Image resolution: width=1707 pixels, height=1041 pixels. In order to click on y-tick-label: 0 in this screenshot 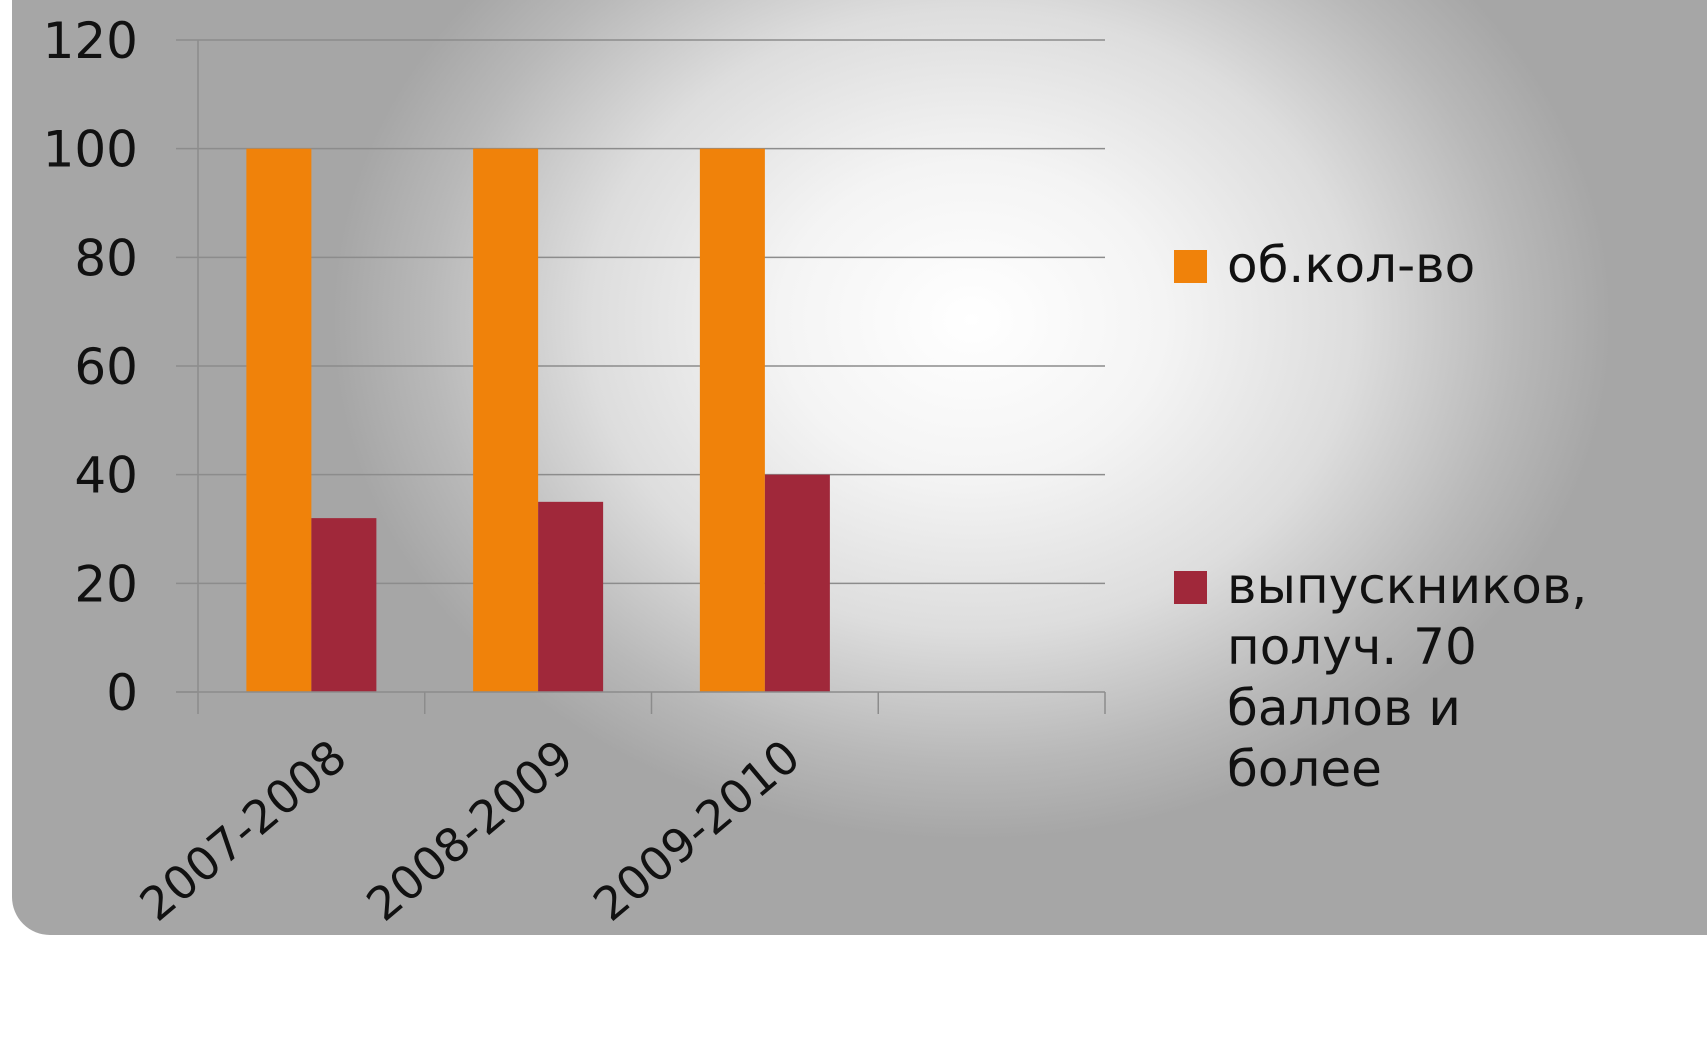, I will do `click(122, 693)`.